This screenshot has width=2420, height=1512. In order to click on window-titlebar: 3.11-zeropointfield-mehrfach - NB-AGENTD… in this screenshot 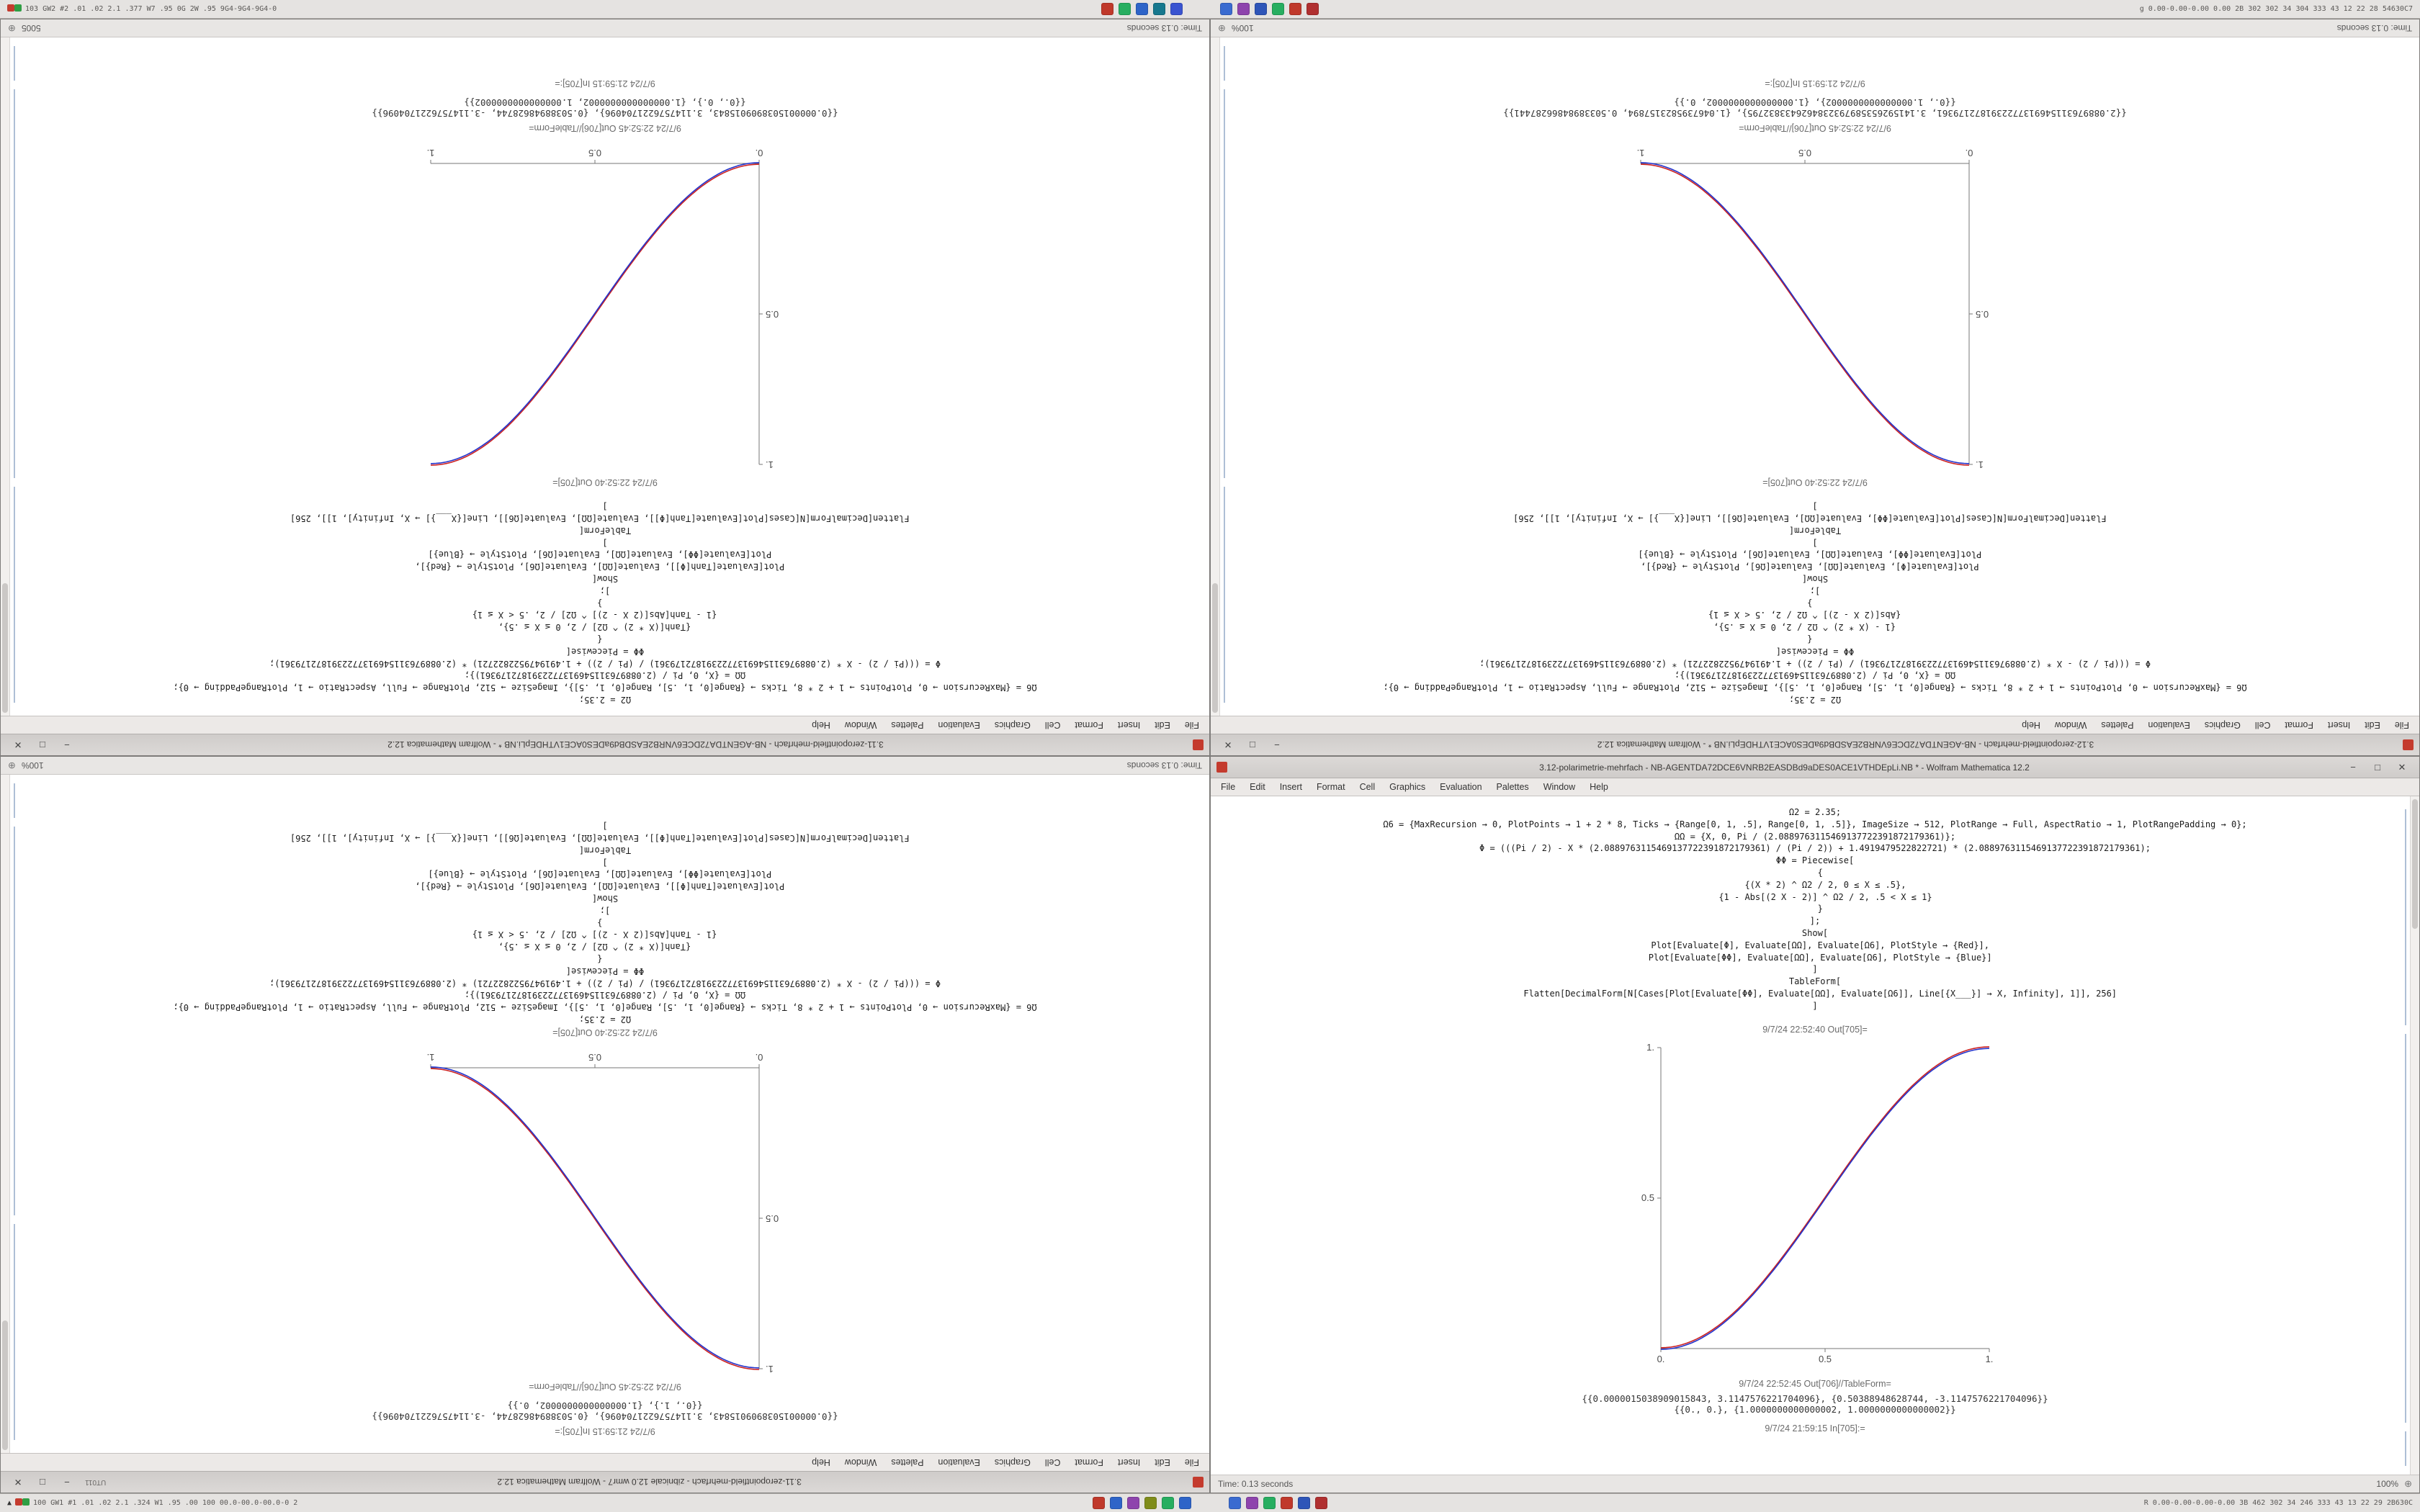, I will do `click(605, 744)`.